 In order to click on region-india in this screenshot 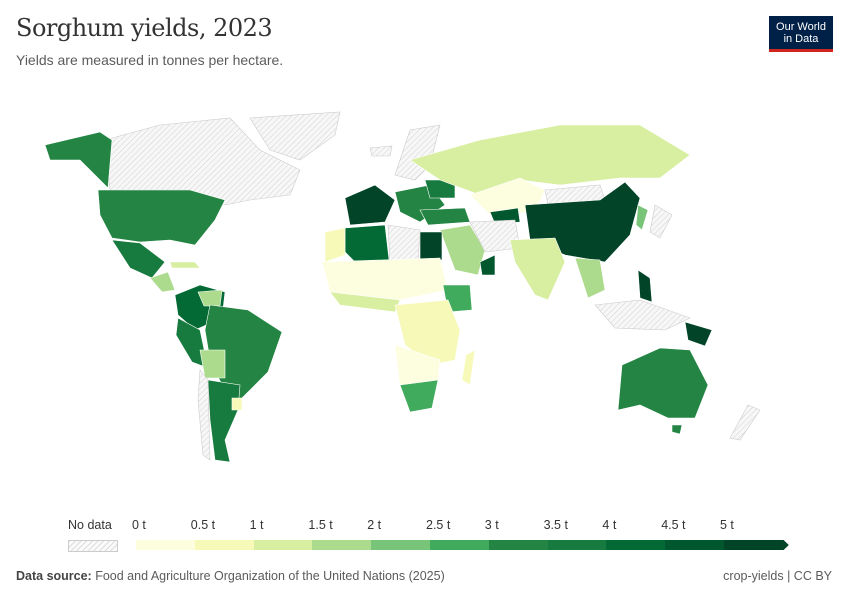, I will do `click(537, 269)`.